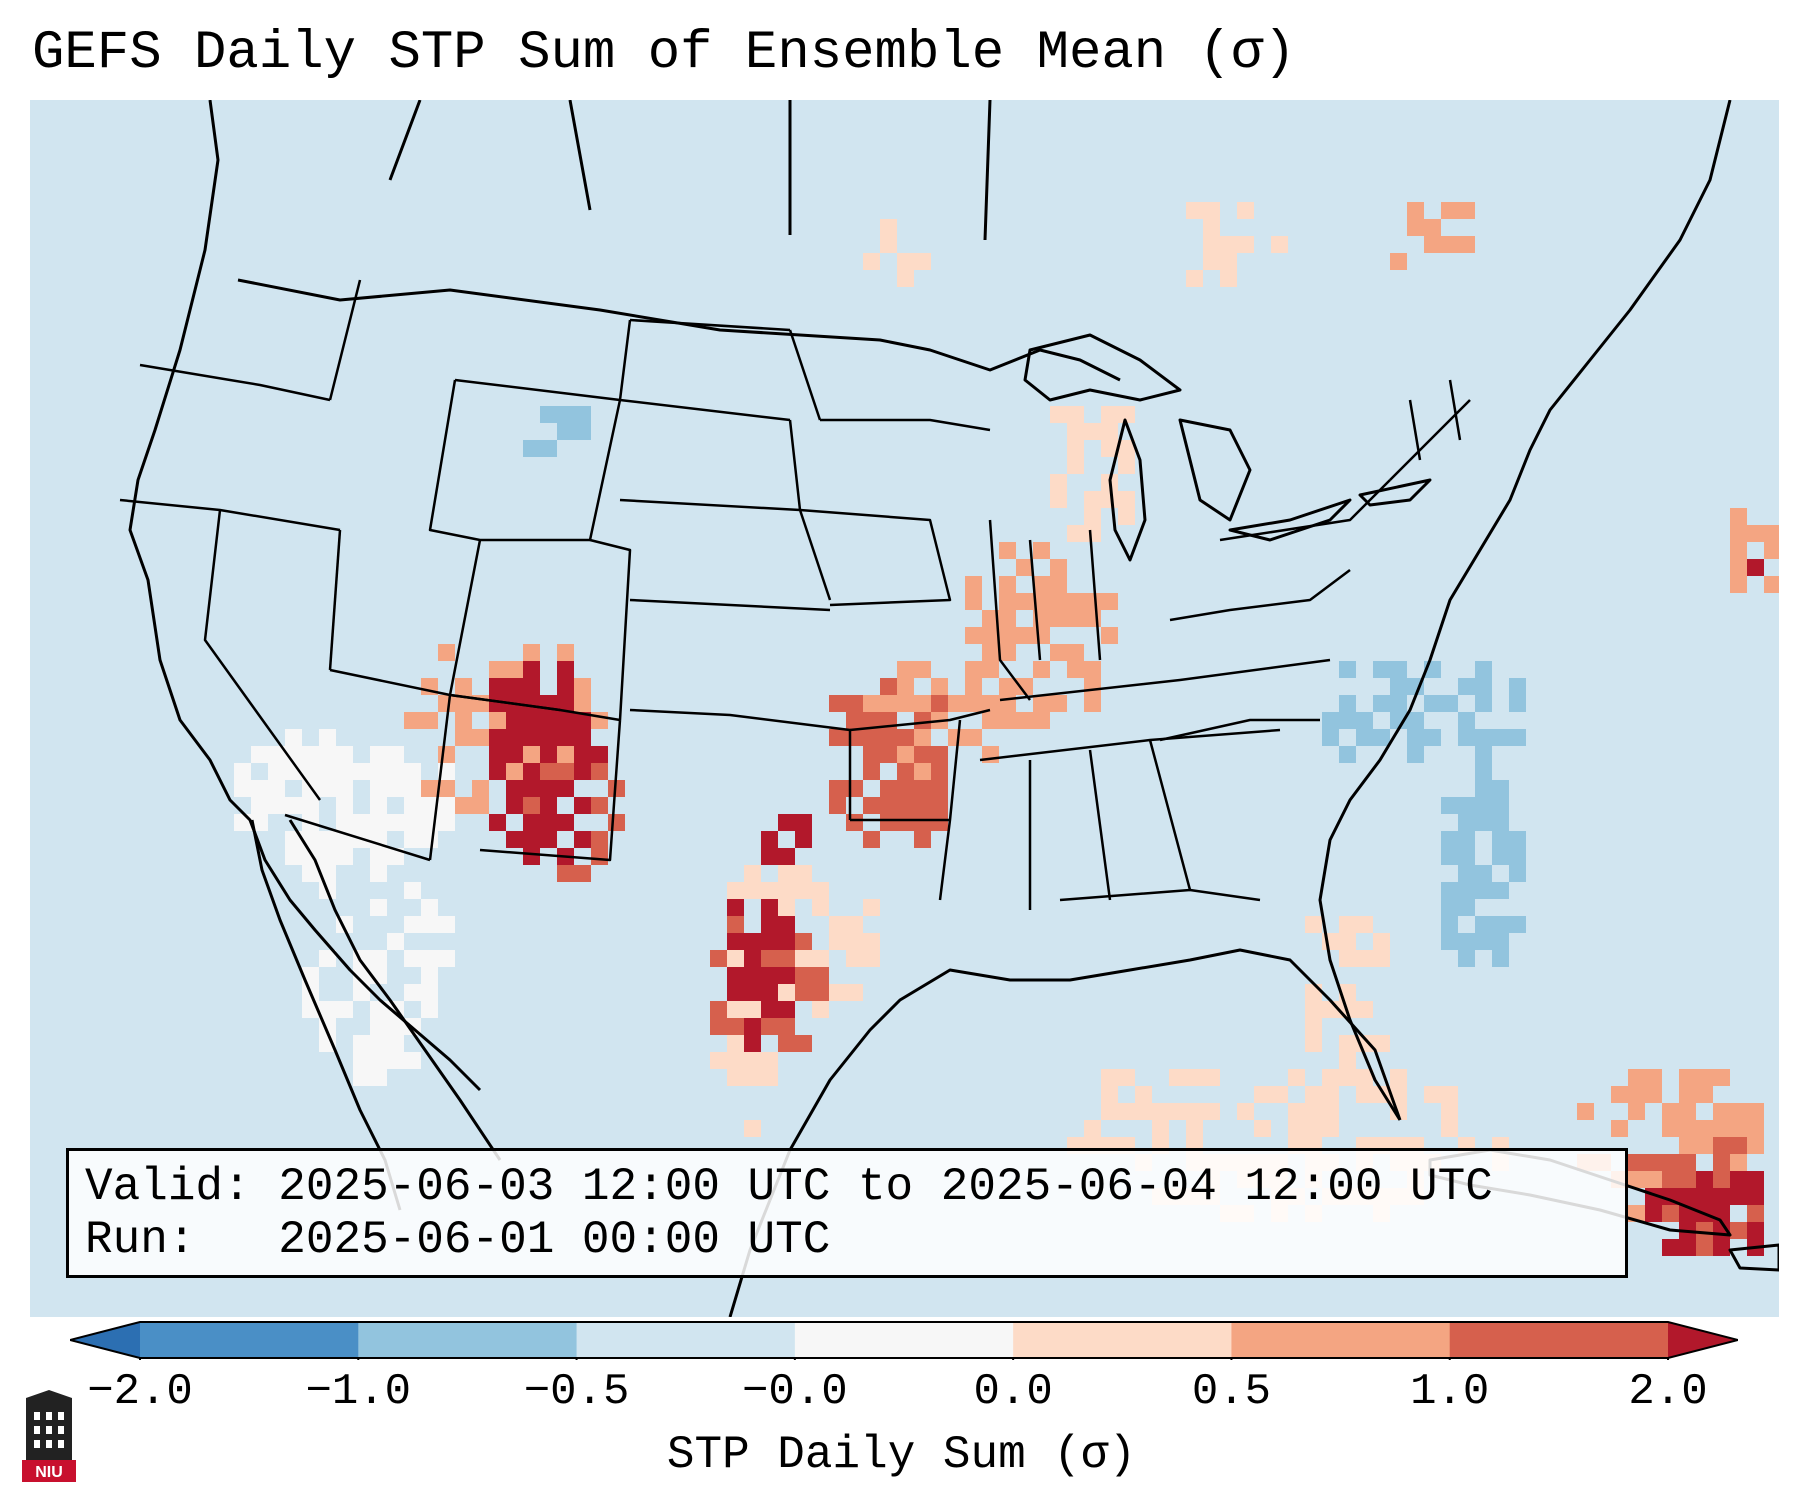 The width and height of the screenshot is (1803, 1506). I want to click on valid-label: Valid:, so click(168, 1187).